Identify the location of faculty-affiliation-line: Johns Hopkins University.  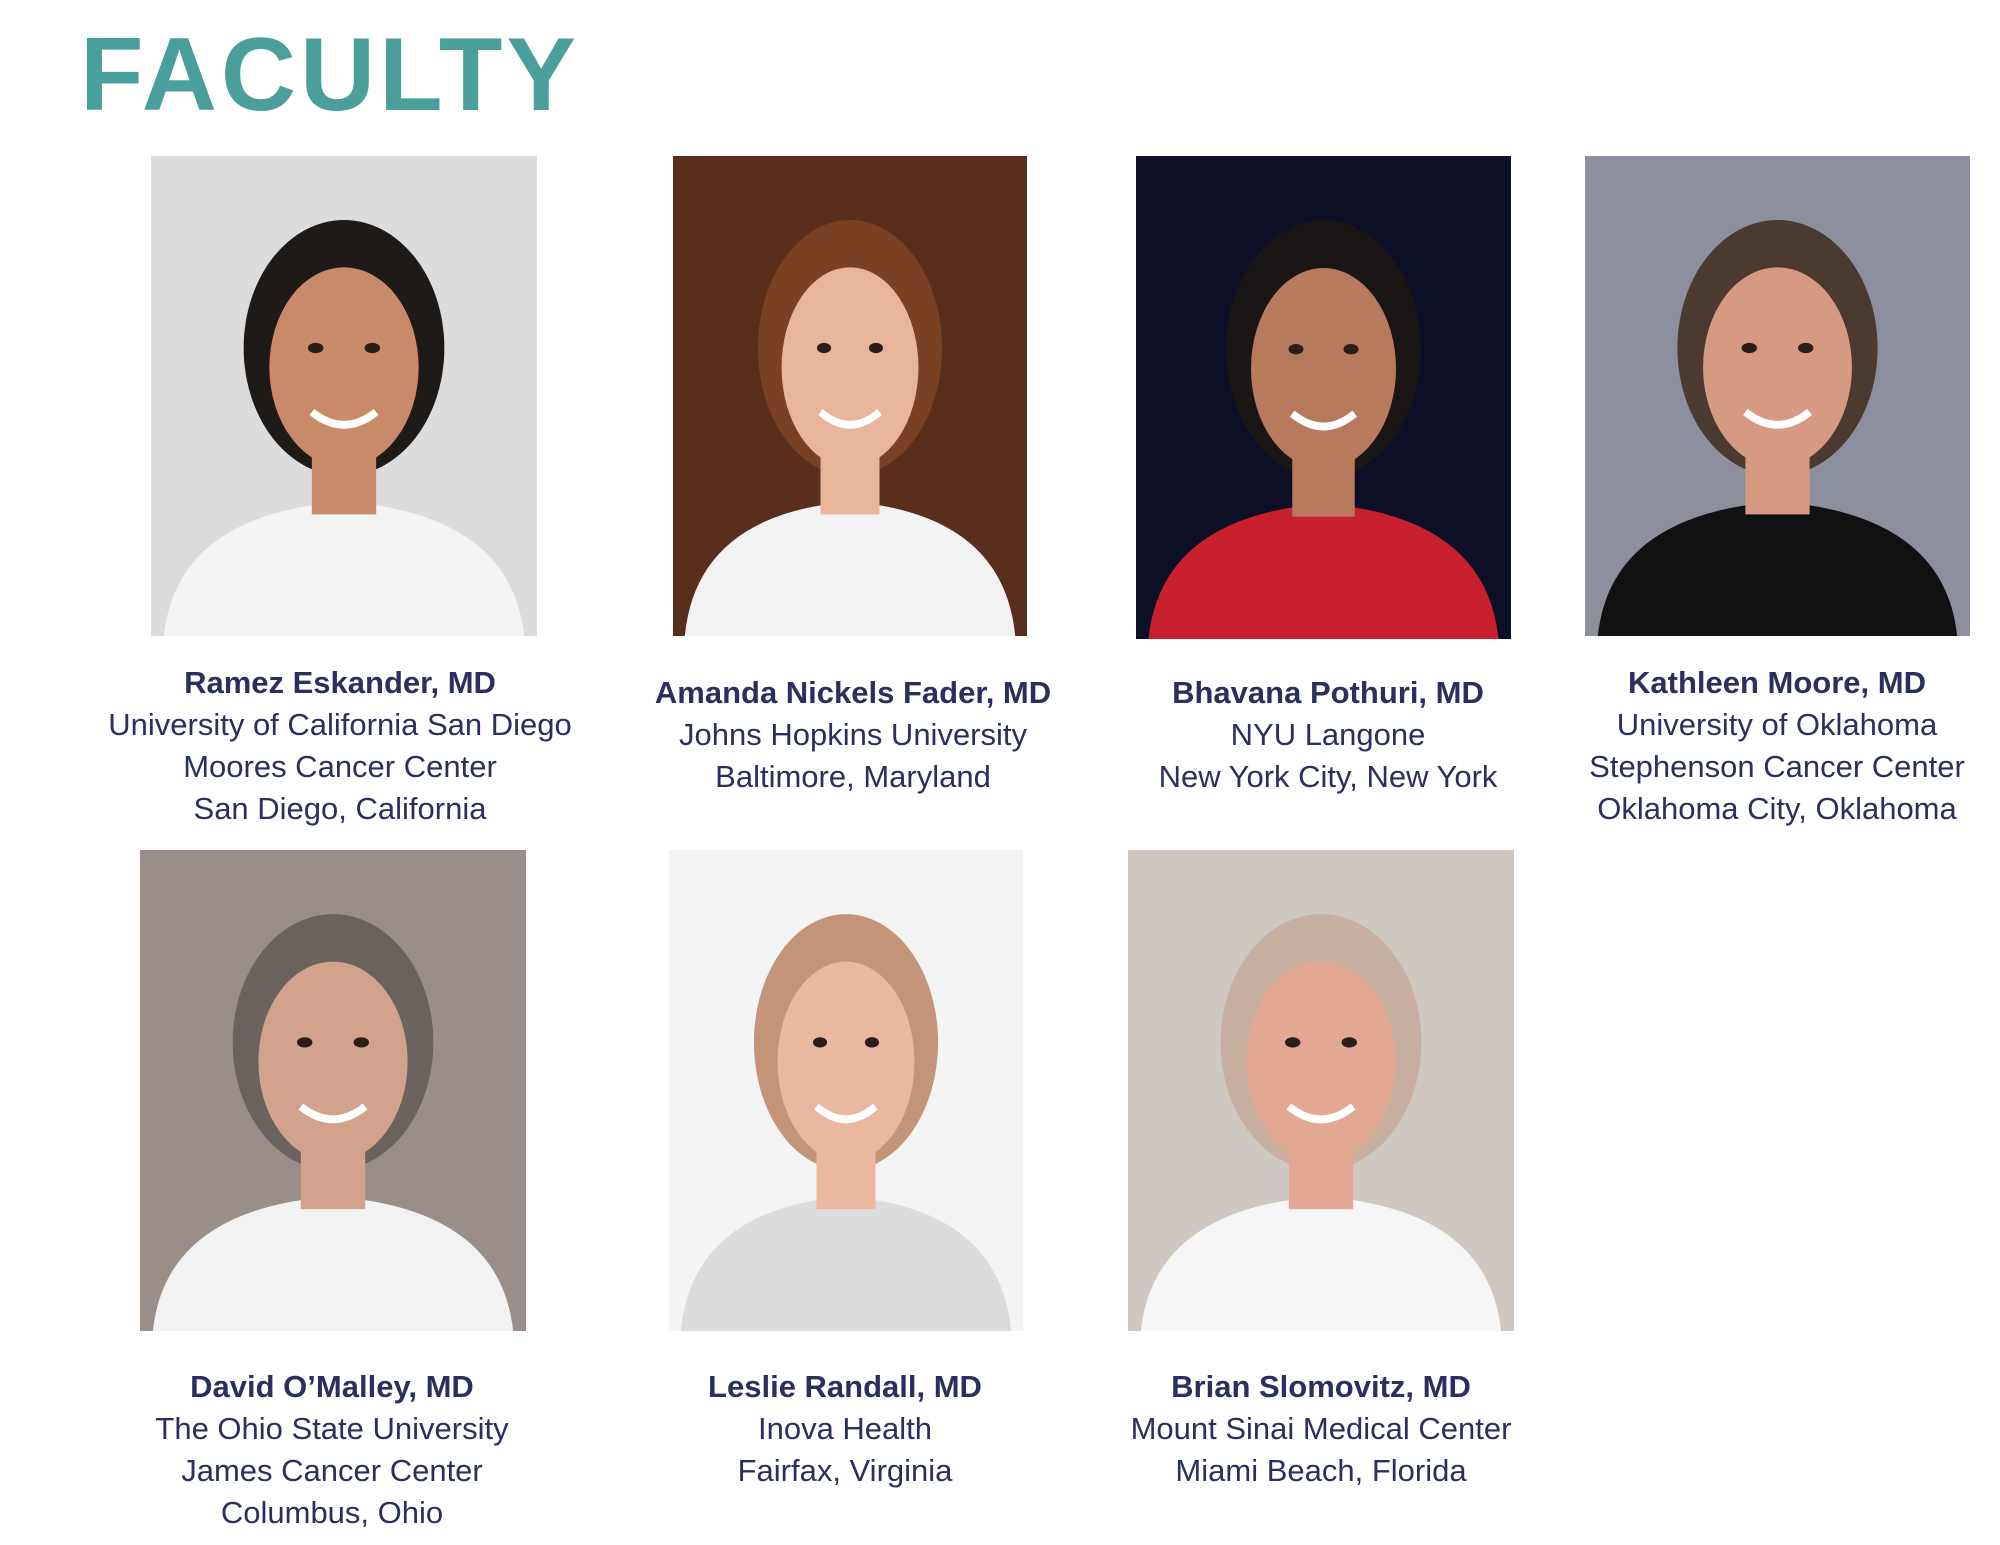
(853, 734).